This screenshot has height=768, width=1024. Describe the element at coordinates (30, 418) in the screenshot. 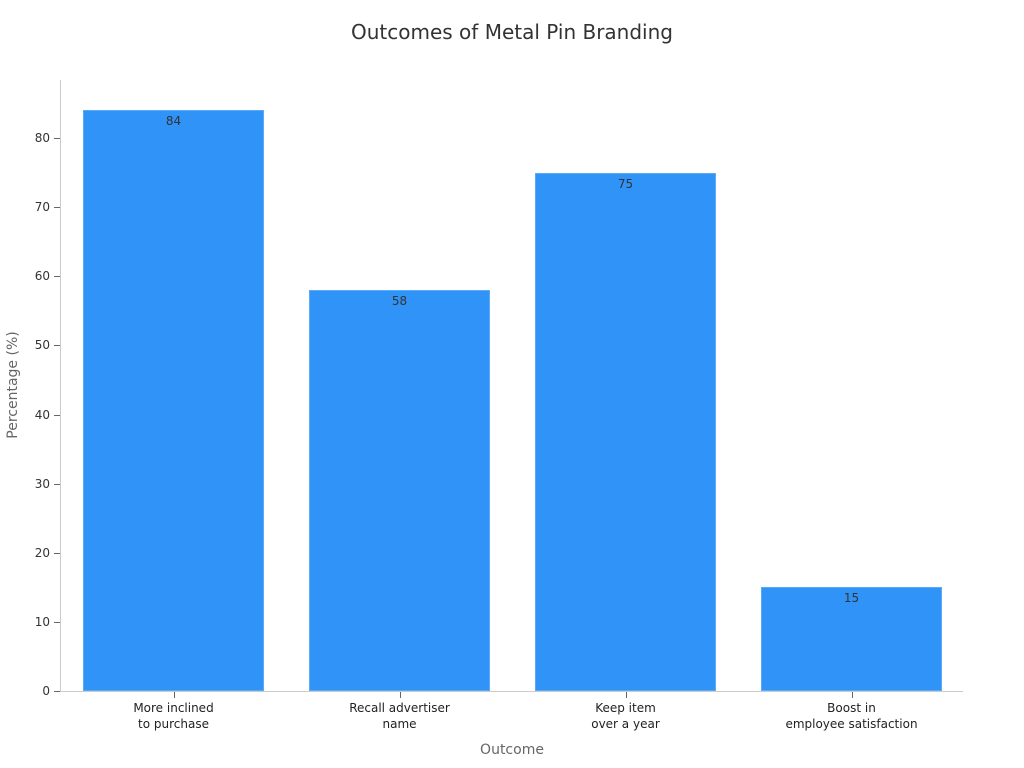

I see `y-tick: 40` at that location.